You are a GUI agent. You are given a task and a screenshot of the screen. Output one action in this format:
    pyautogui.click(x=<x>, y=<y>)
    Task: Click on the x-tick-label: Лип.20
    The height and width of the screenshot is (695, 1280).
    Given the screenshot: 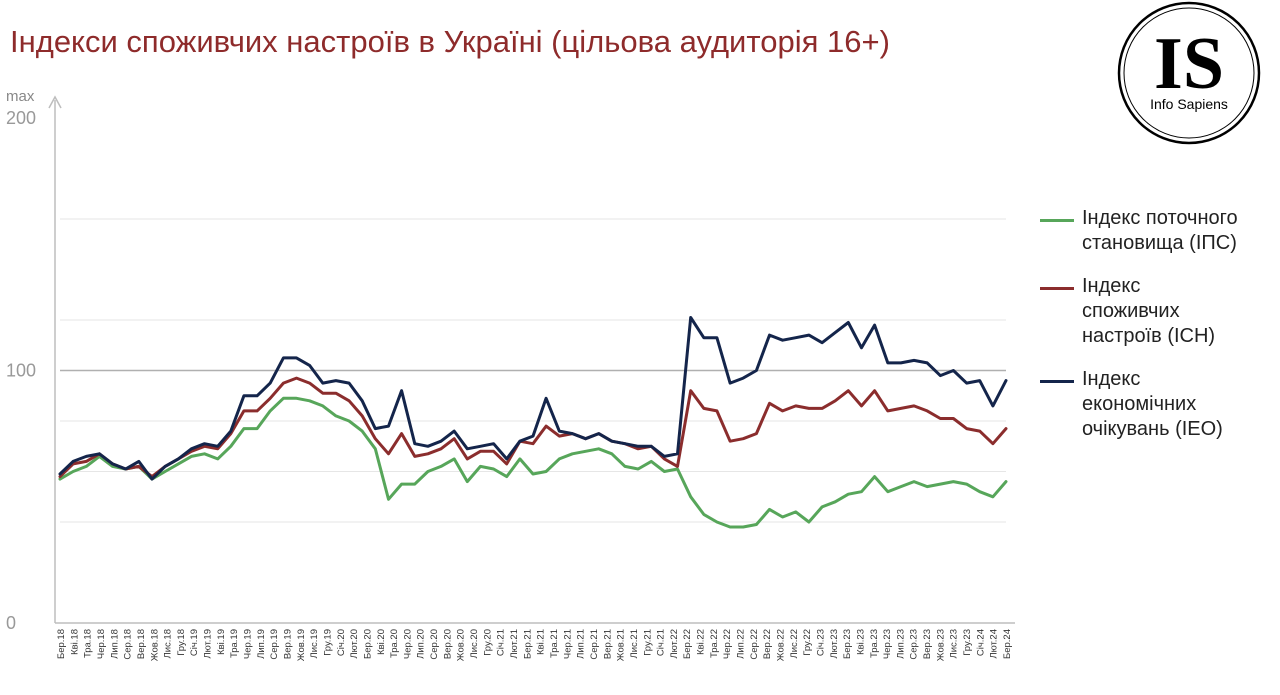 What is the action you would take?
    pyautogui.click(x=421, y=644)
    